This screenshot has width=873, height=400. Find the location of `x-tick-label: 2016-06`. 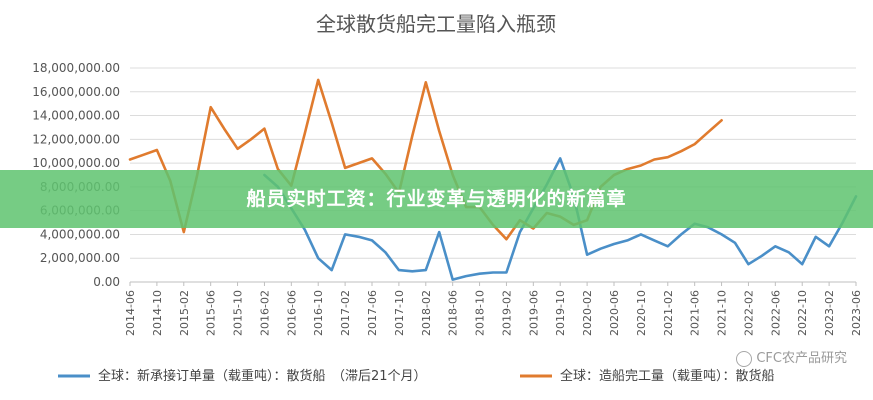

x-tick-label: 2016-06 is located at coordinates (291, 313).